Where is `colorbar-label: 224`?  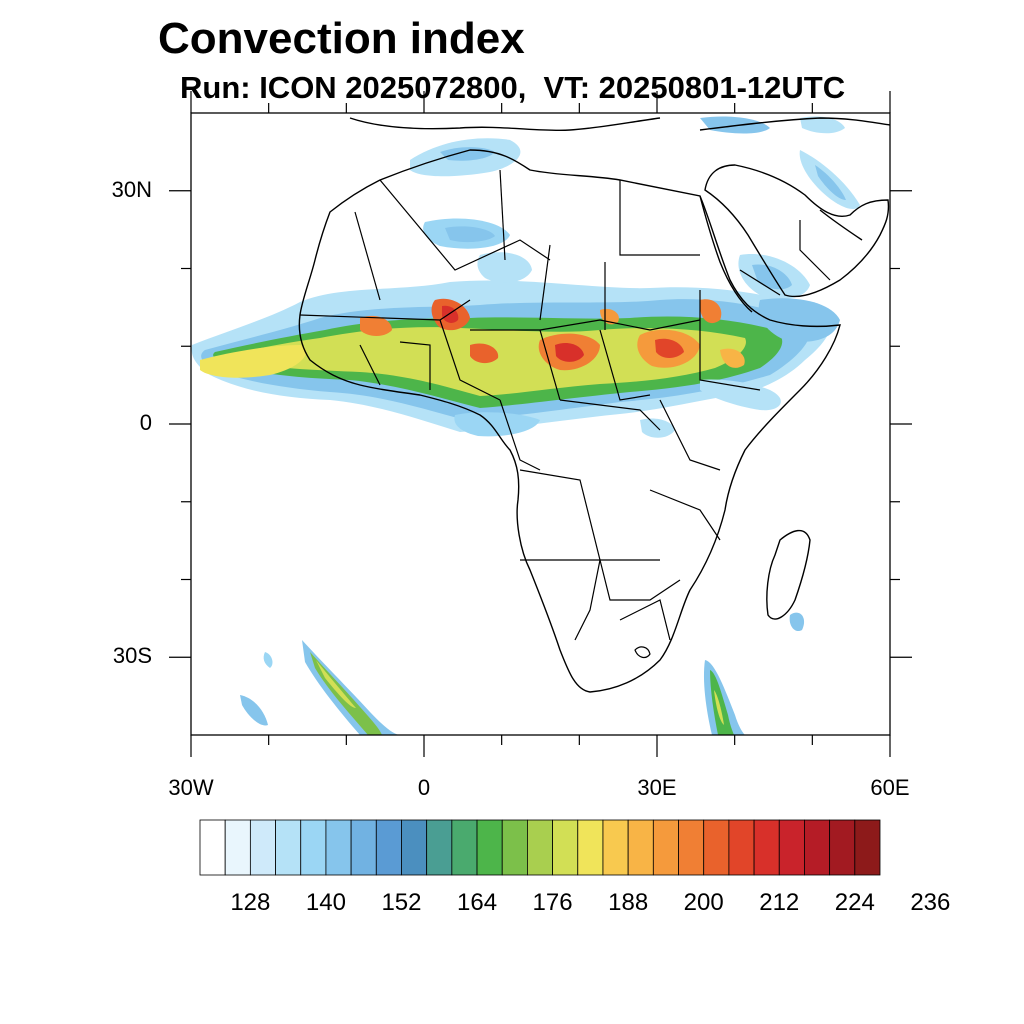 colorbar-label: 224 is located at coordinates (854, 902).